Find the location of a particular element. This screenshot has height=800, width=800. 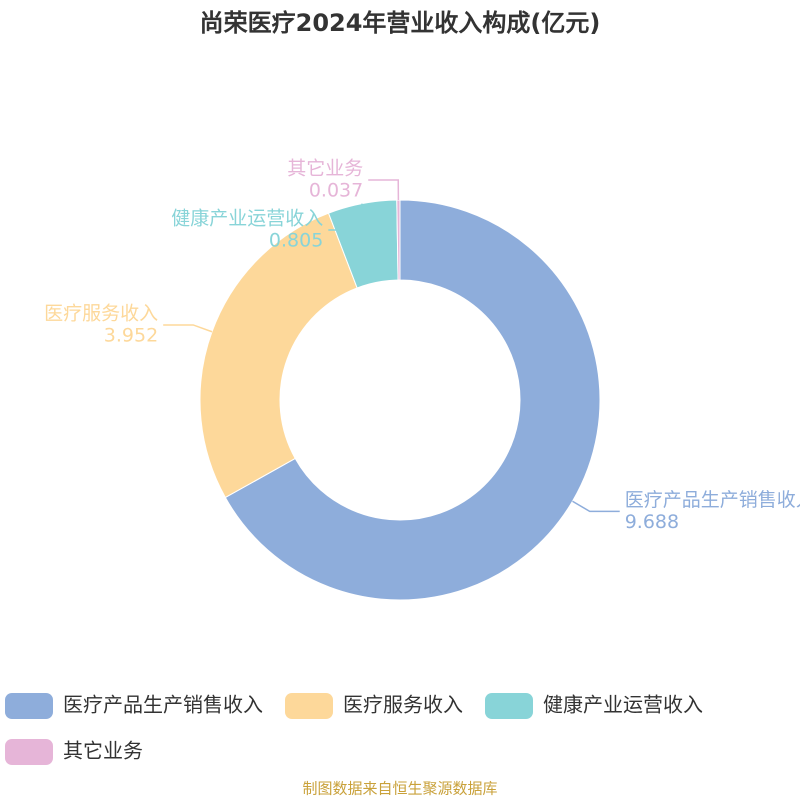

legend-item: 医疗服务收入 is located at coordinates (374, 706).